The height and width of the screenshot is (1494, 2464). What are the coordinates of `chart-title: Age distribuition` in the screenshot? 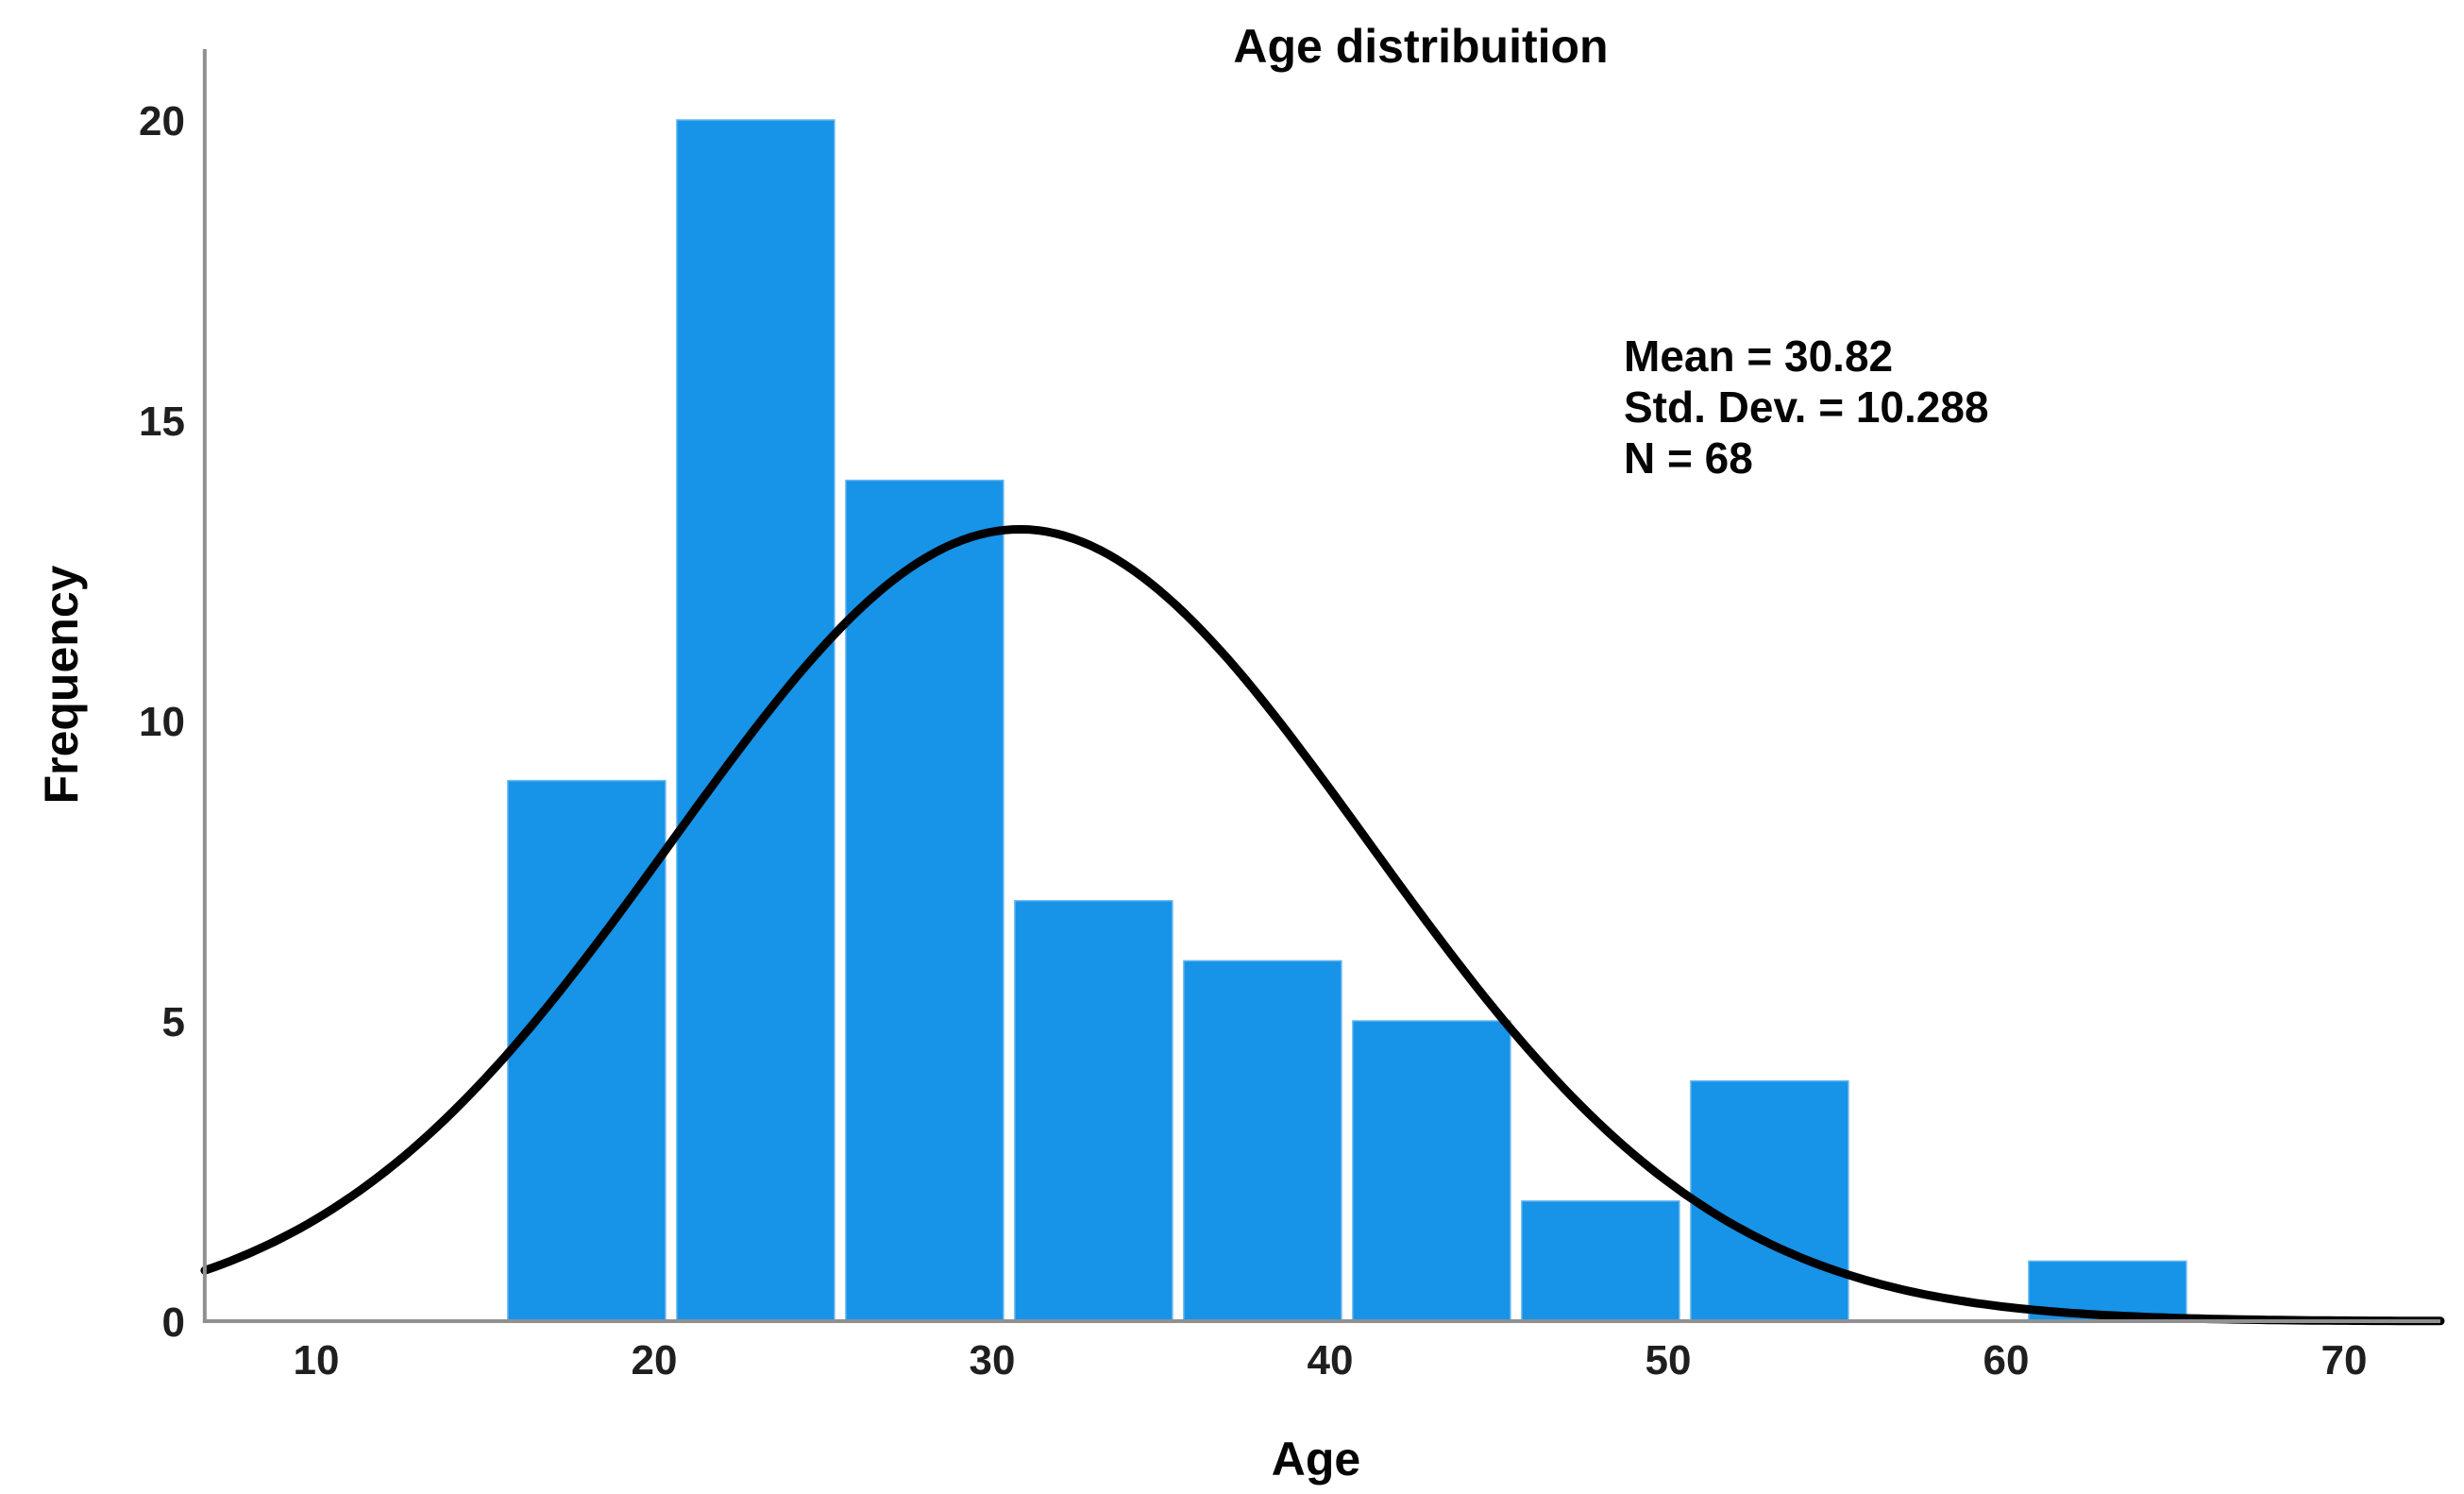 It's located at (1420, 47).